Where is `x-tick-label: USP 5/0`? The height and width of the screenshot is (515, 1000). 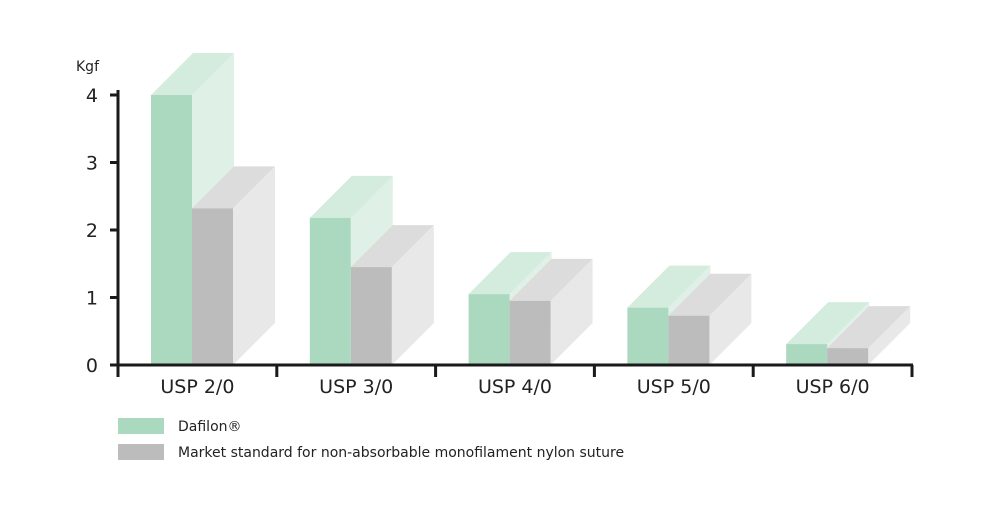 x-tick-label: USP 5/0 is located at coordinates (674, 387).